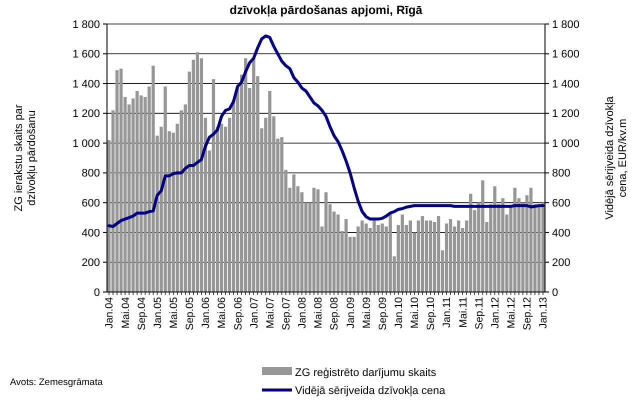  What do you see at coordinates (561, 174) in the screenshot?
I see `y2-tick-label: 800` at bounding box center [561, 174].